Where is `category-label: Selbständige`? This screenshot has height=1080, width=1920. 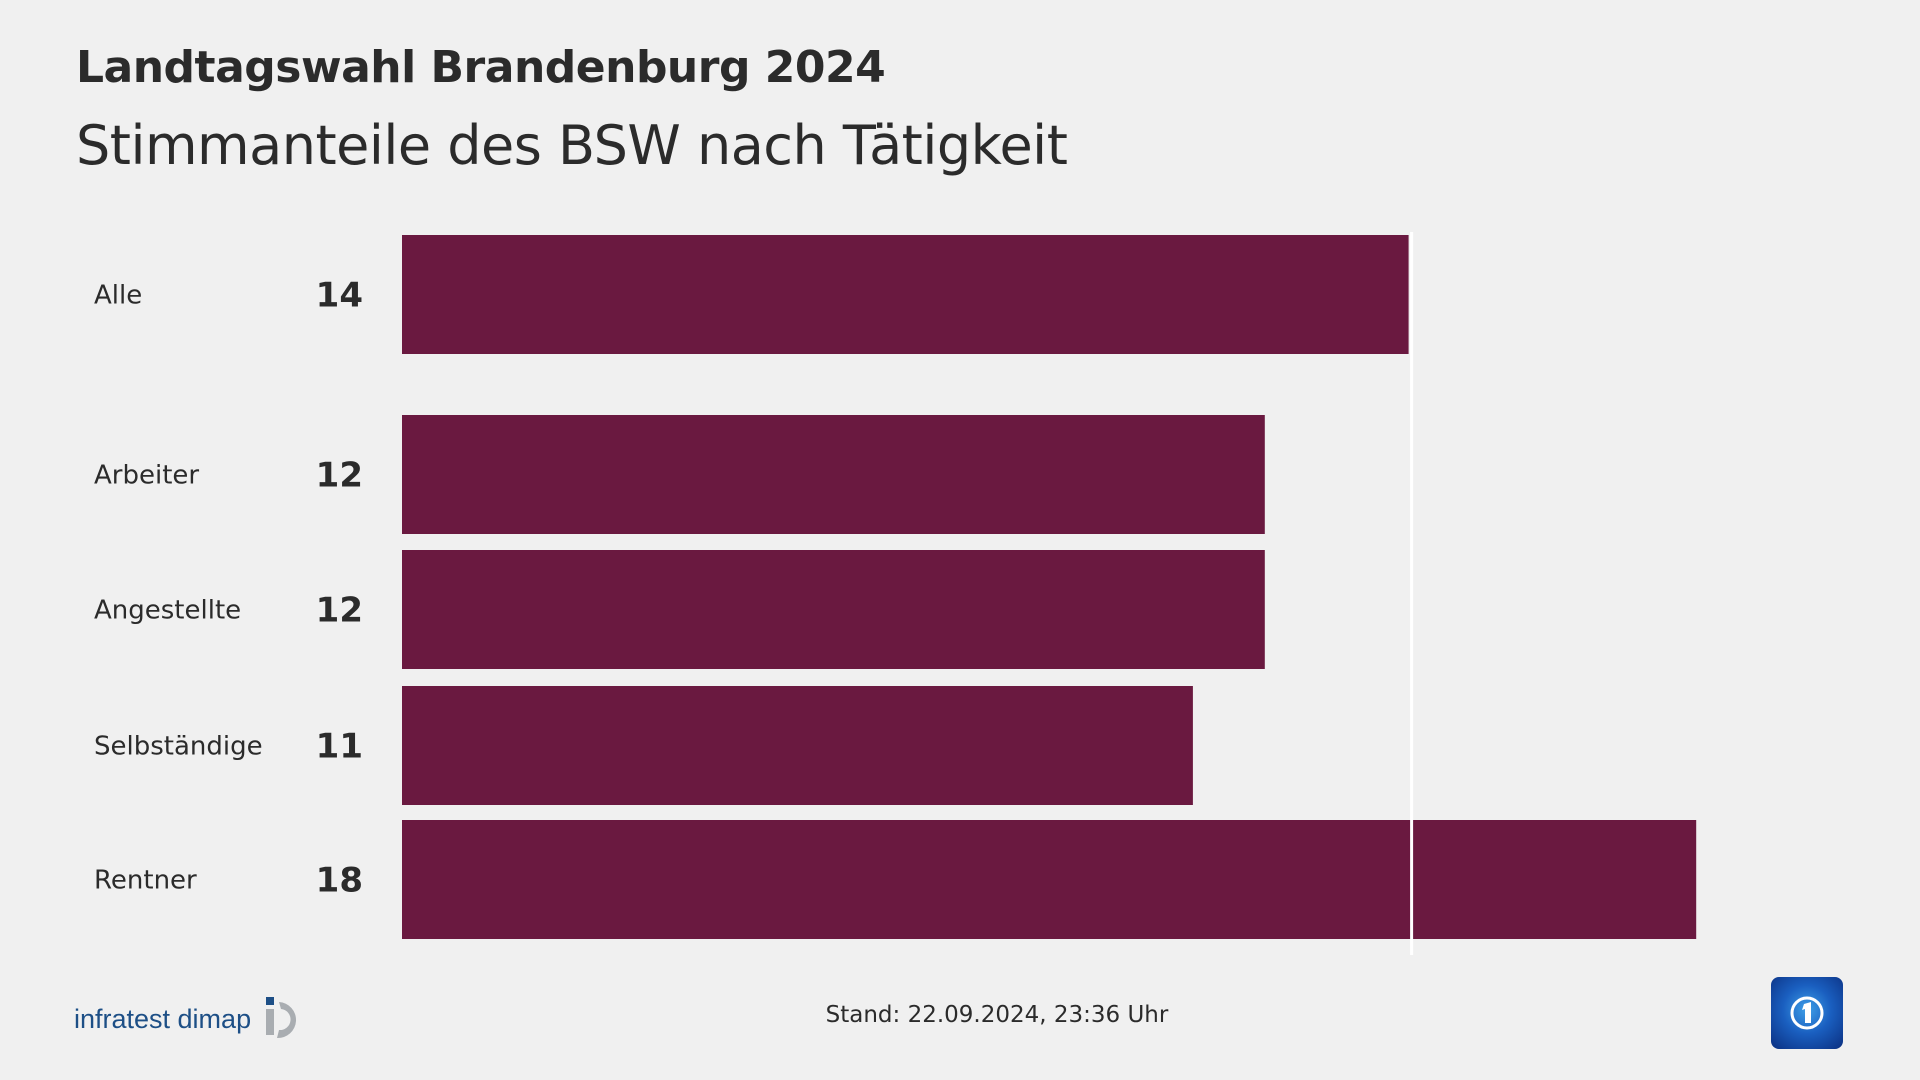 category-label: Selbständige is located at coordinates (178, 747).